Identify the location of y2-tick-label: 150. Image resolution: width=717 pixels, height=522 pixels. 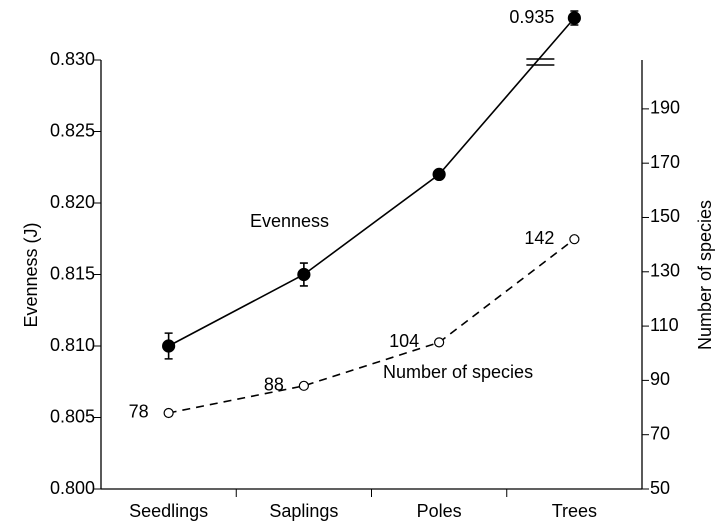
(665, 216).